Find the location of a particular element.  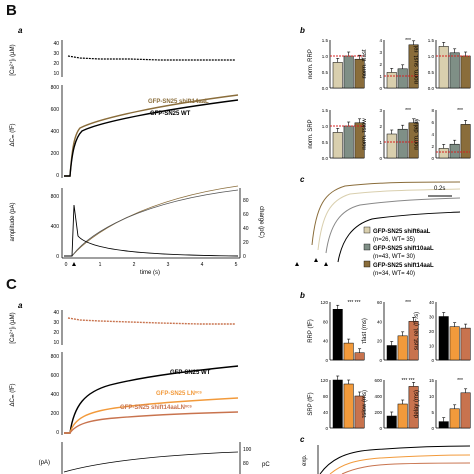

b-c-scalebar-label: 0.2s is located at coordinates (439, 189).